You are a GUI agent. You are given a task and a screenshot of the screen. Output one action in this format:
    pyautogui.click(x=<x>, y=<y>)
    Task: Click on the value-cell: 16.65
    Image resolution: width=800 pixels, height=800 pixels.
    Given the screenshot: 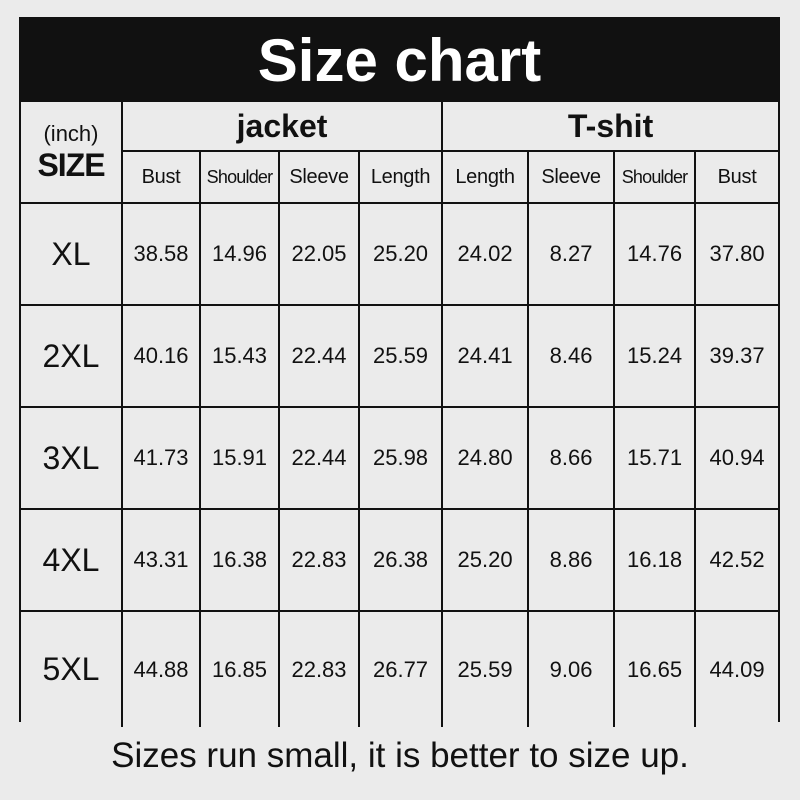 What is the action you would take?
    pyautogui.click(x=655, y=668)
    